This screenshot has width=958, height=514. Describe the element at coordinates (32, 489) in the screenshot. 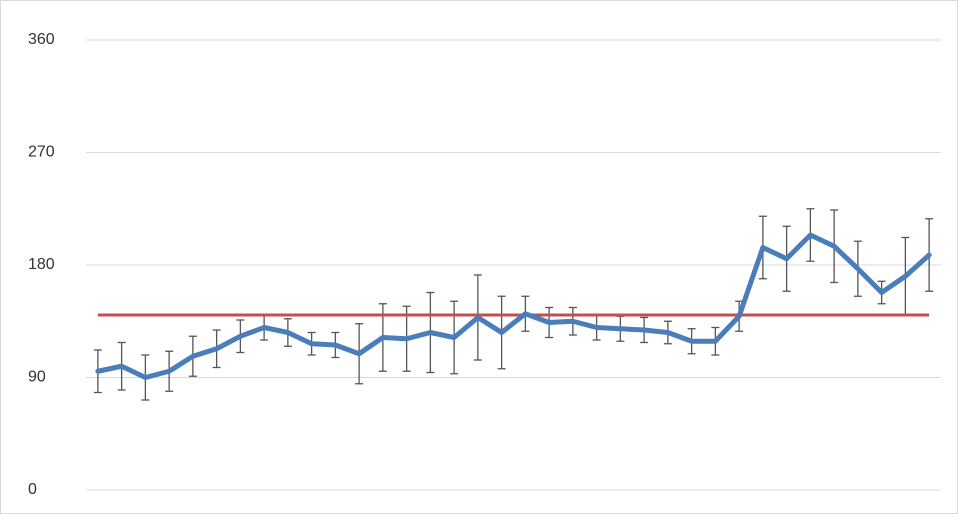

I see `y-tick-label: 0` at that location.